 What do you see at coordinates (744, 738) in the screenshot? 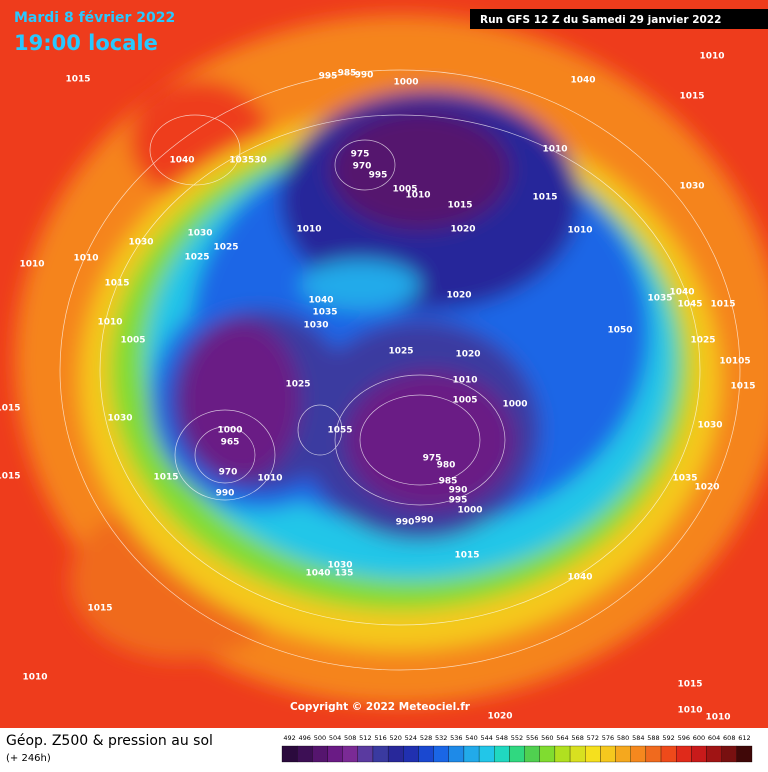
I see `scale-label: 612` at bounding box center [744, 738].